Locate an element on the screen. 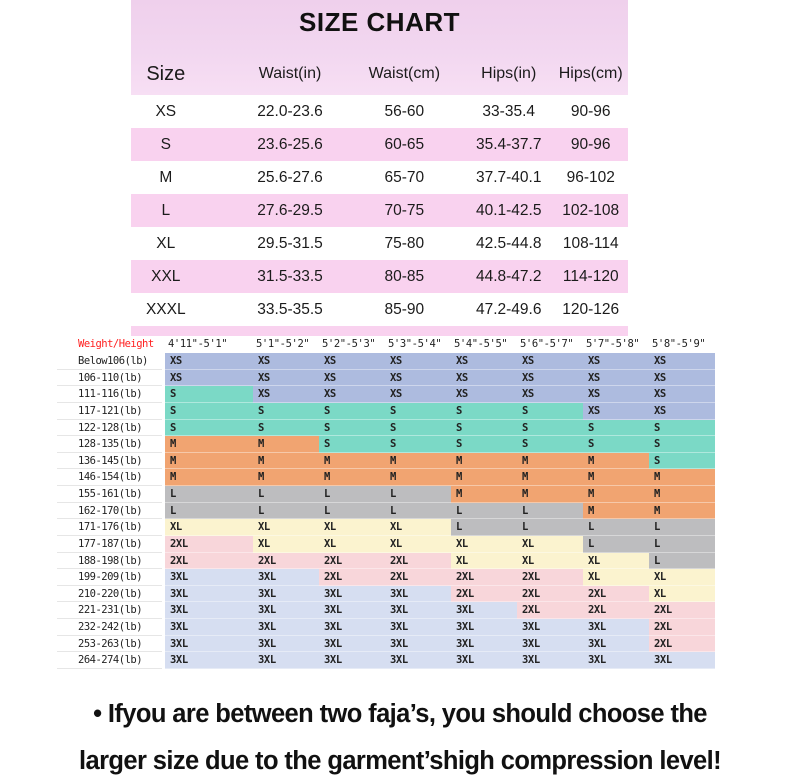 This screenshot has width=800, height=783. size-chart-bottom-strip is located at coordinates (379, 331).